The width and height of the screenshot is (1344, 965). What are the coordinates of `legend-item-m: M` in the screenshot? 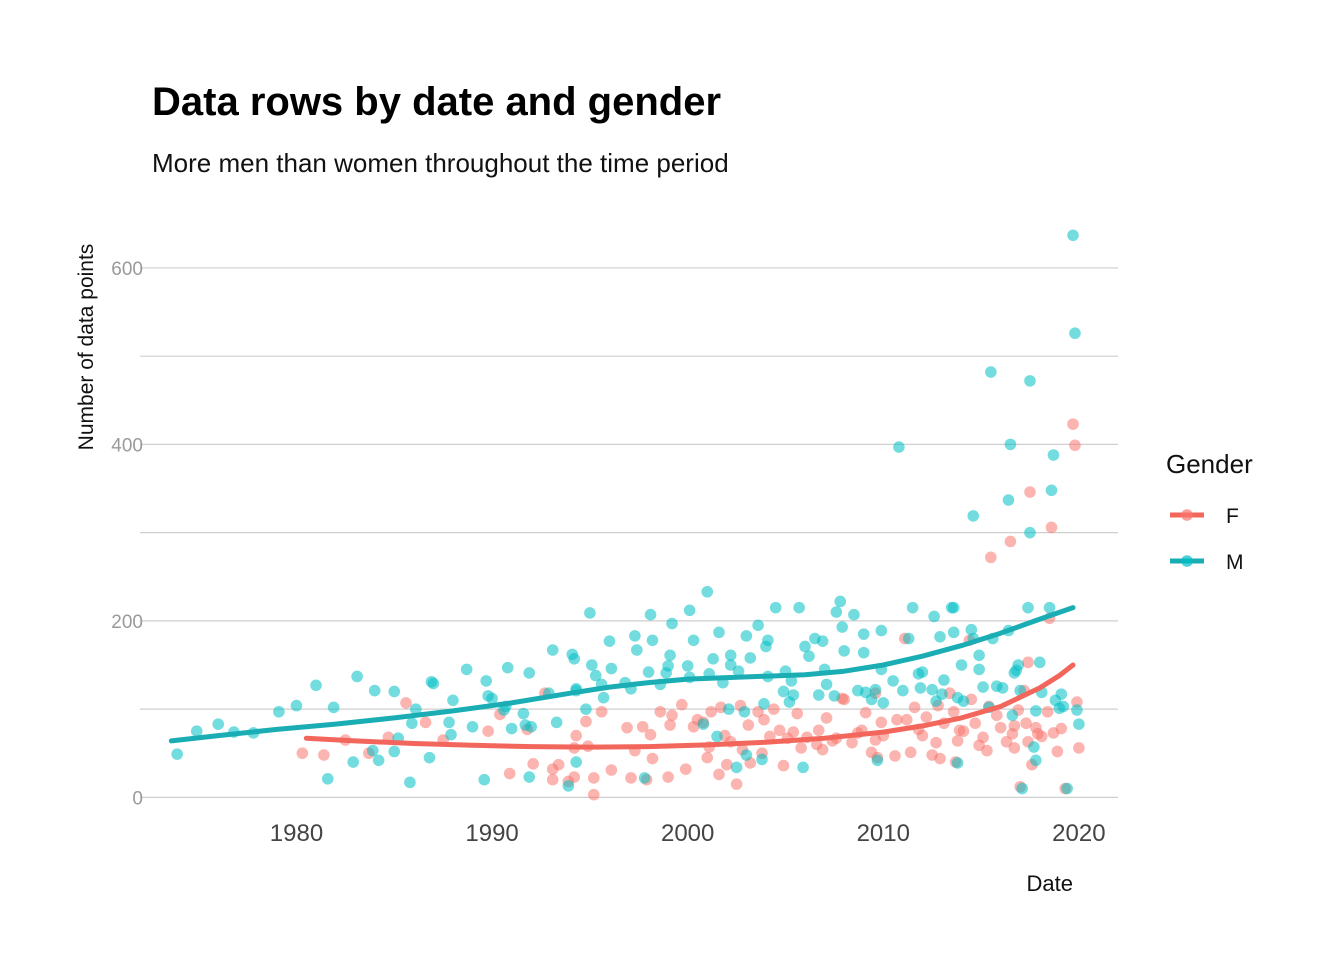 It's located at (1207, 562).